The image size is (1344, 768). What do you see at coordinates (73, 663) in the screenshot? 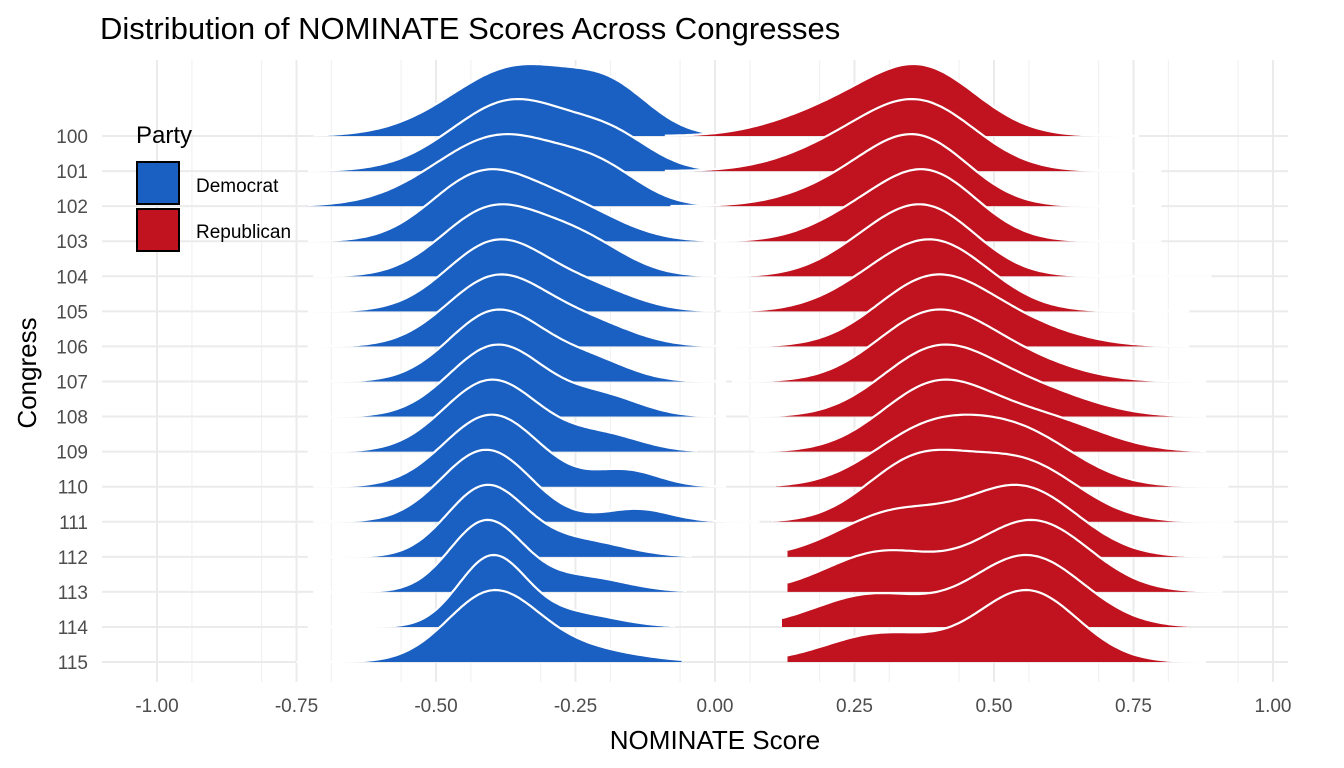
I see `y-tick-label: 115` at bounding box center [73, 663].